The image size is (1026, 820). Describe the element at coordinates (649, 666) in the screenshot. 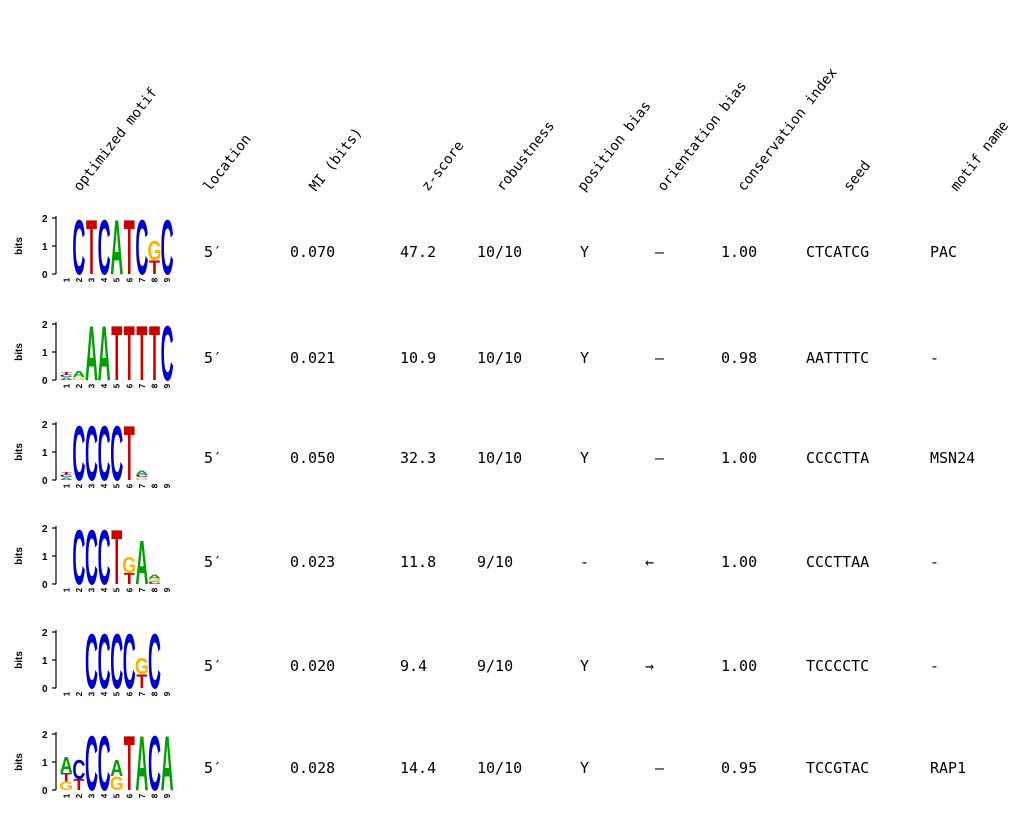

I see `arrow-right-icon: →` at that location.